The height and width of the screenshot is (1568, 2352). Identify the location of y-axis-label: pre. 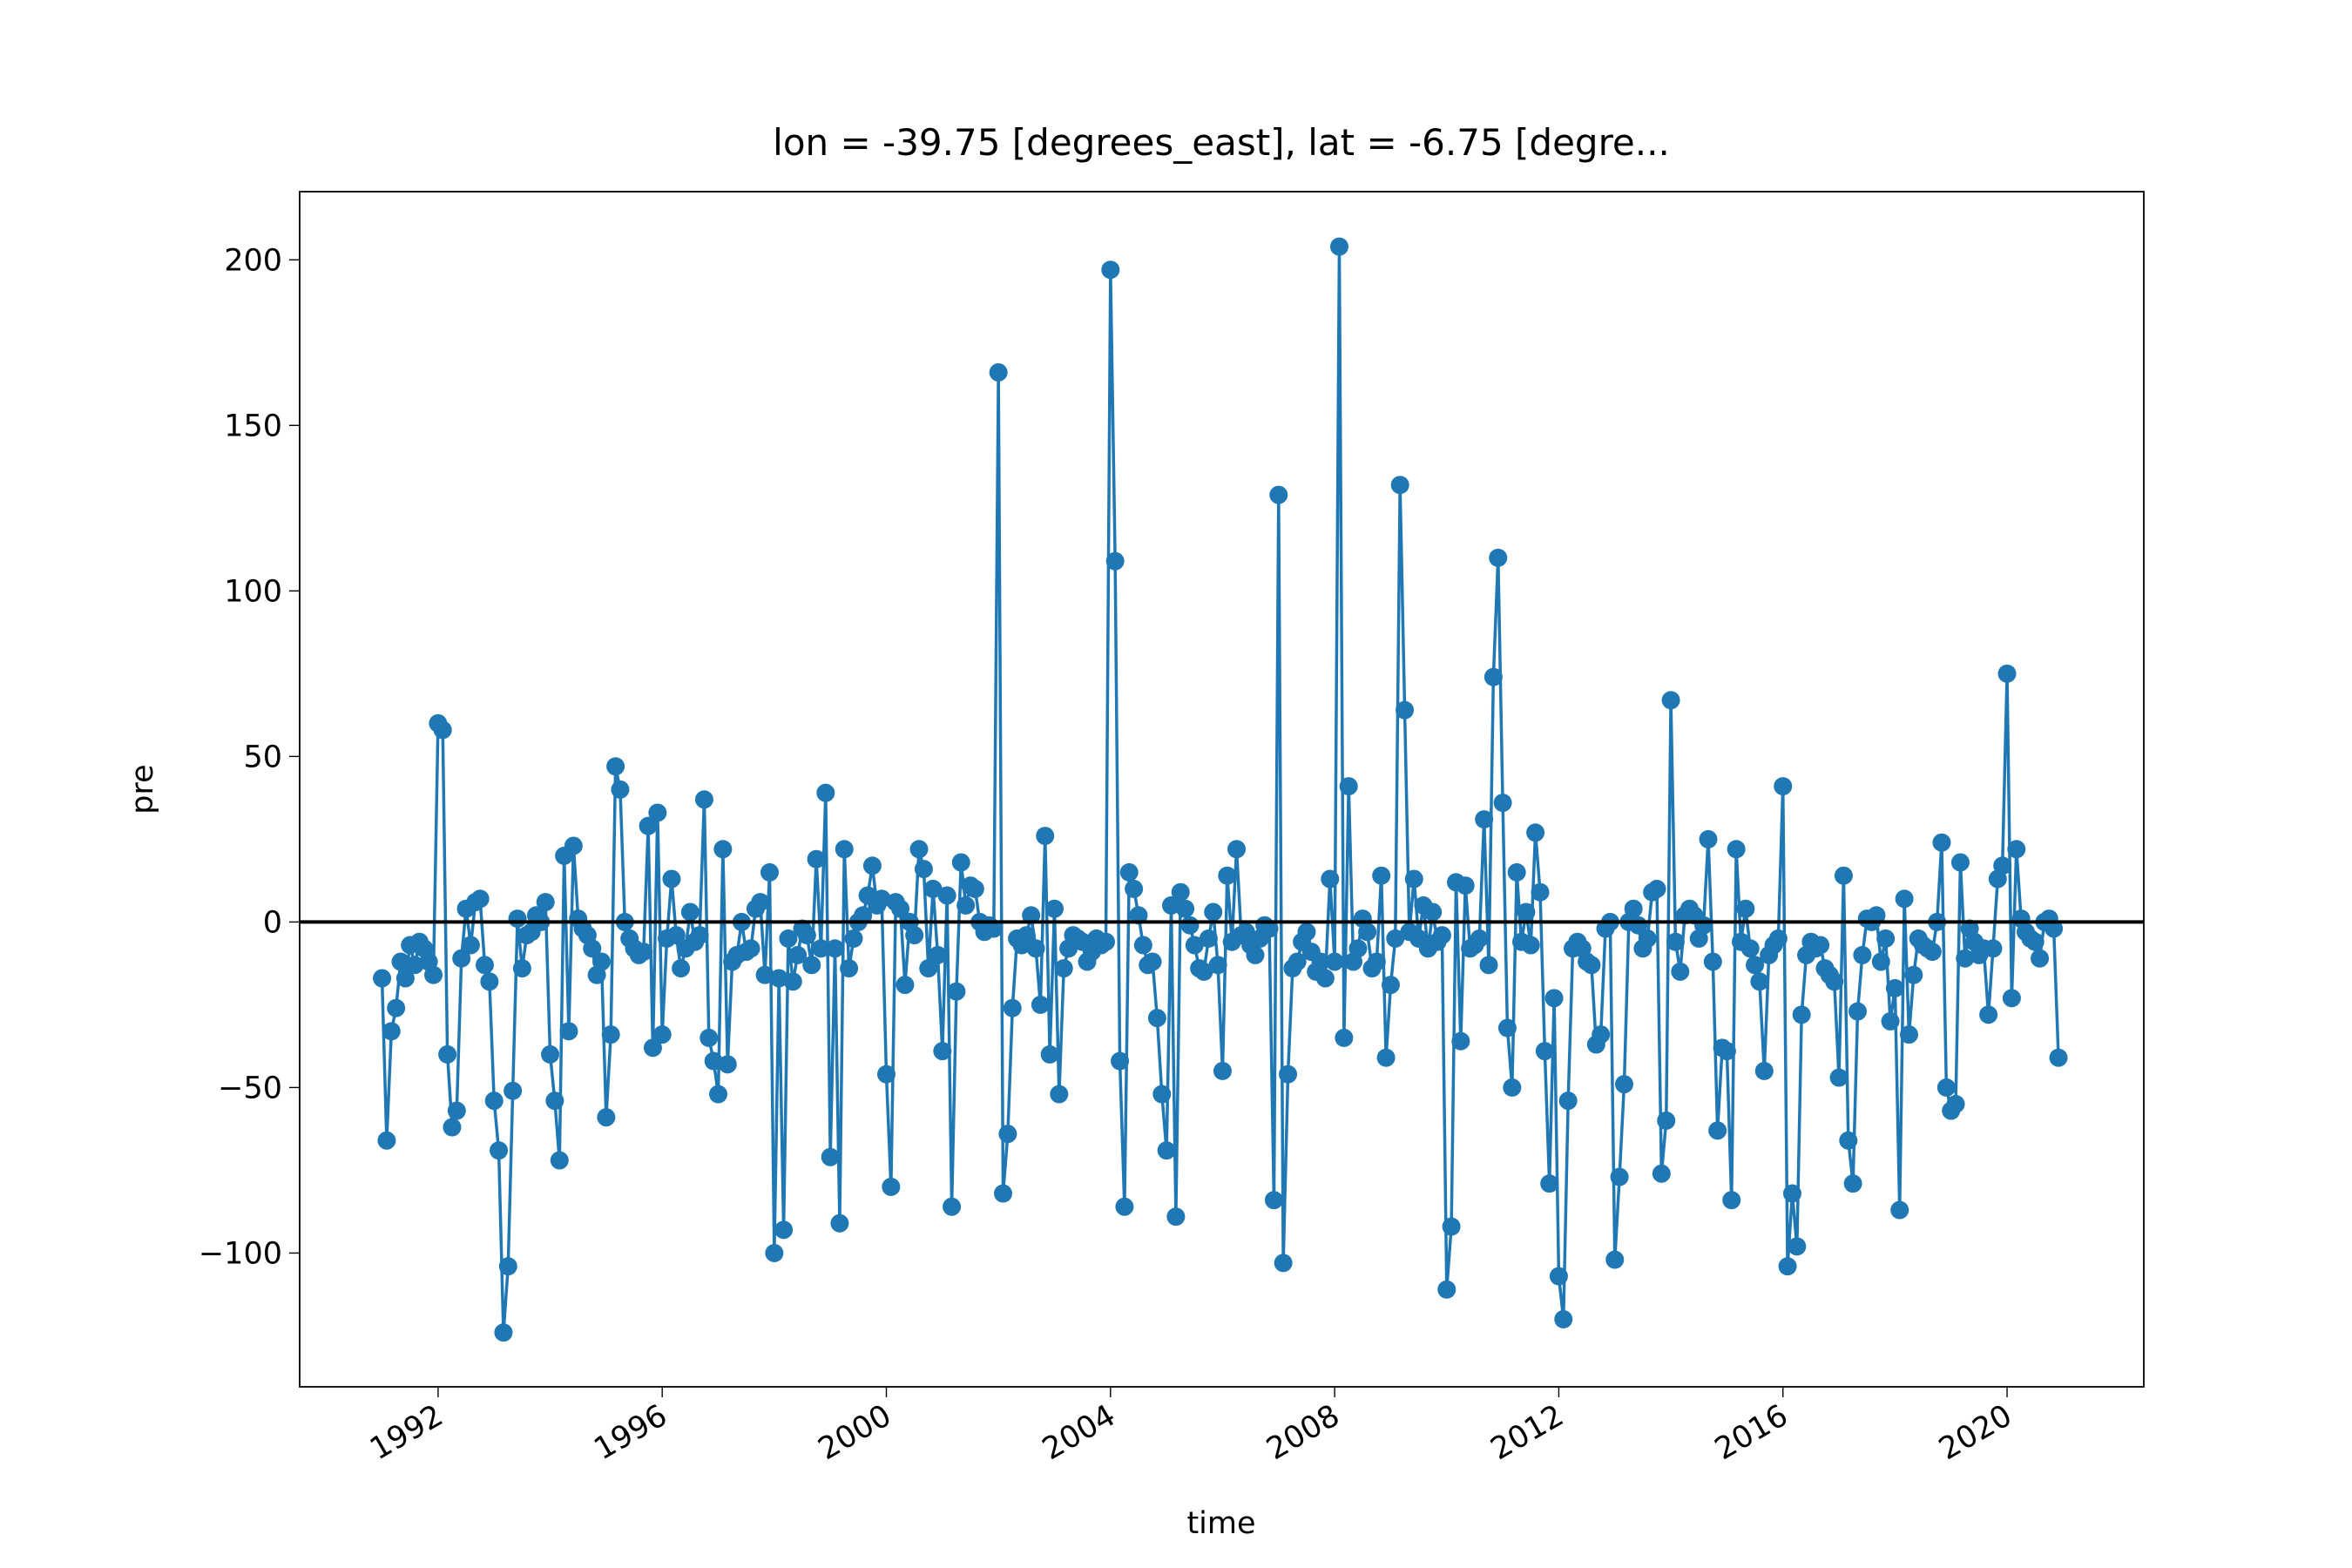
(142, 789).